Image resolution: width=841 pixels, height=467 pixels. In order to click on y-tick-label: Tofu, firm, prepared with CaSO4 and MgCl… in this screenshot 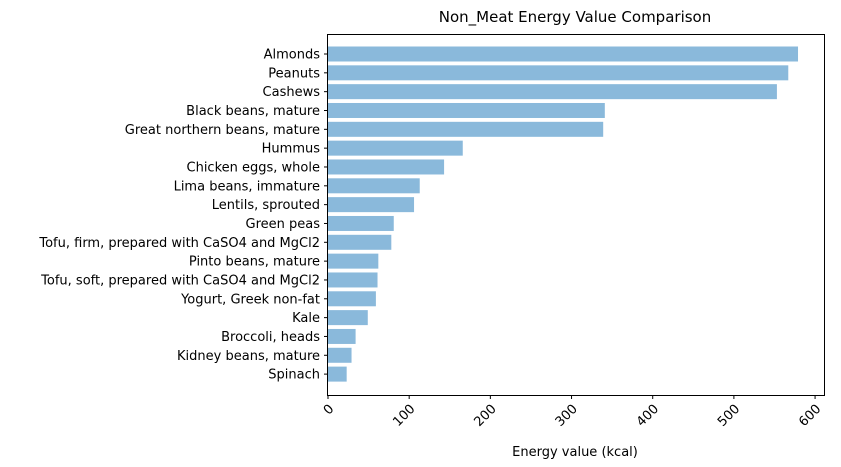, I will do `click(179, 243)`.